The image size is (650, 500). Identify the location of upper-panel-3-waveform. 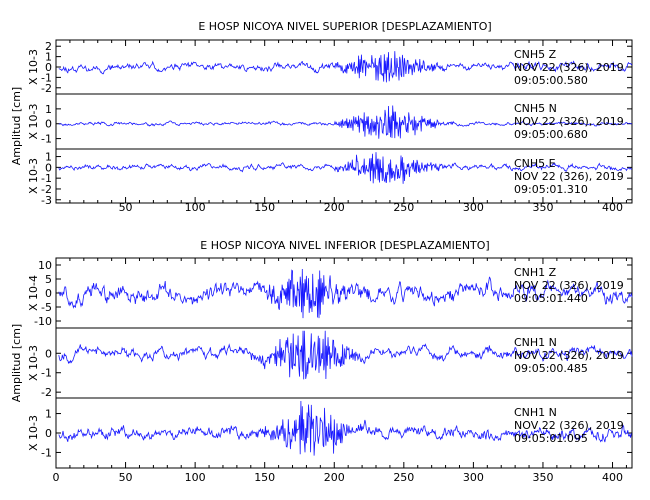
(345, 168).